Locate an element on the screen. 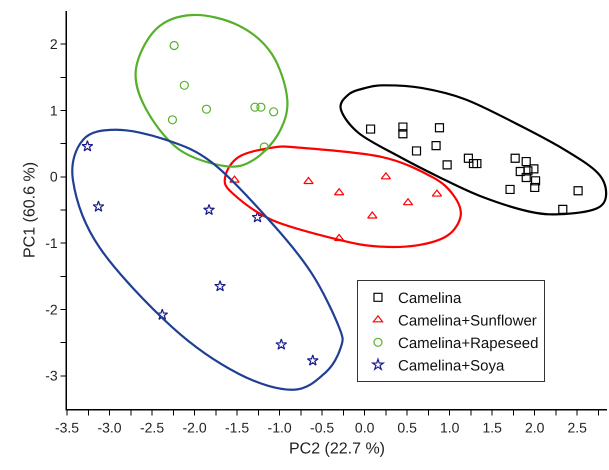  x-axis-title: PC2 (22.7 %) is located at coordinates (337, 449).